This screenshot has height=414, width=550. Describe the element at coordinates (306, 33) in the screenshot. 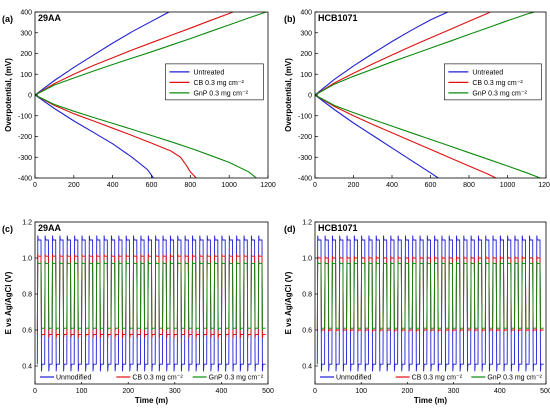

I see `y-tick-label: 300` at that location.